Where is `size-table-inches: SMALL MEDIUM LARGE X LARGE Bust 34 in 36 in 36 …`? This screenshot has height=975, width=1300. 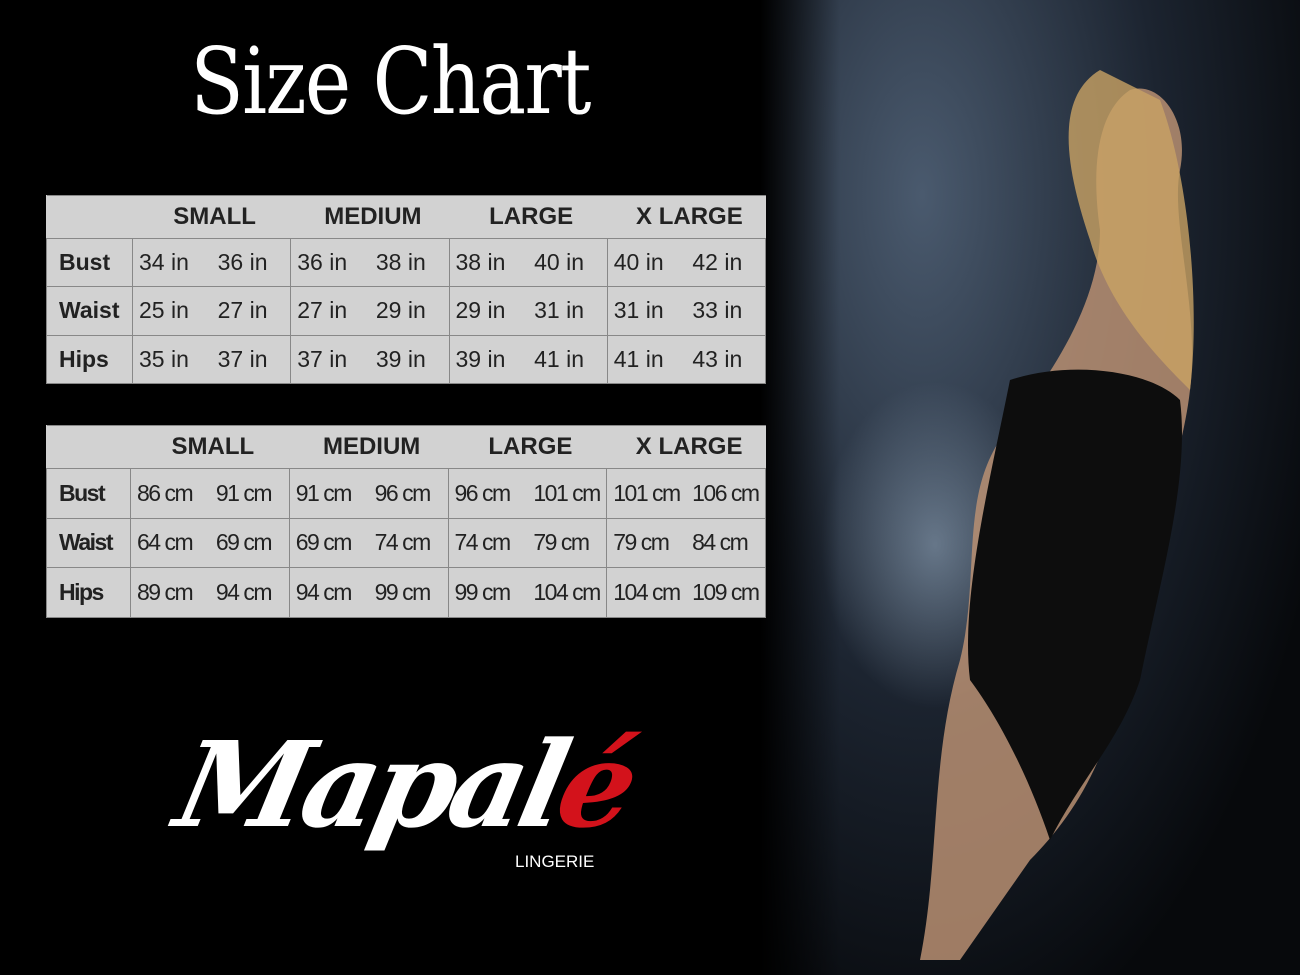 size-table-inches: SMALL MEDIUM LARGE X LARGE Bust 34 in 36 in 36 … is located at coordinates (406, 290).